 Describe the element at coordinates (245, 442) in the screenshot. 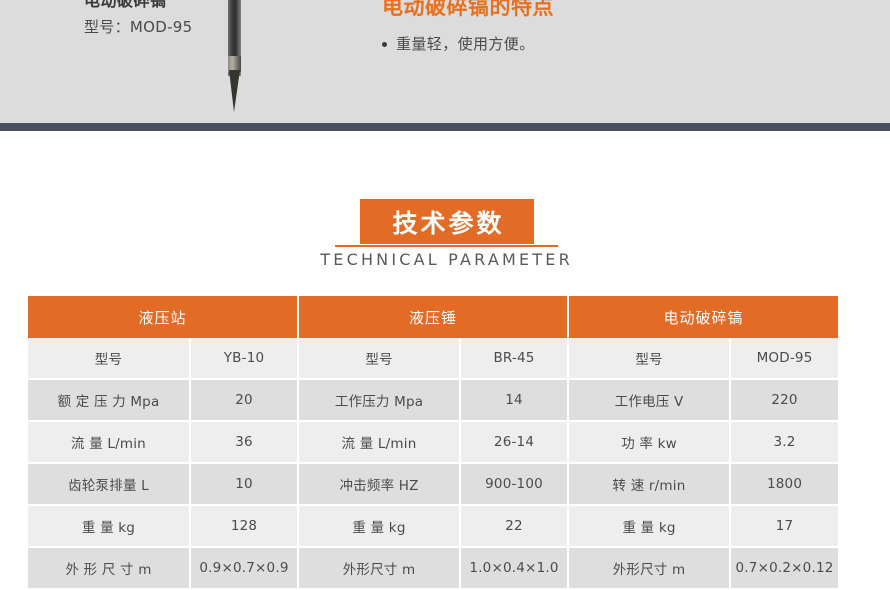

I see `spec-value: 36` at that location.